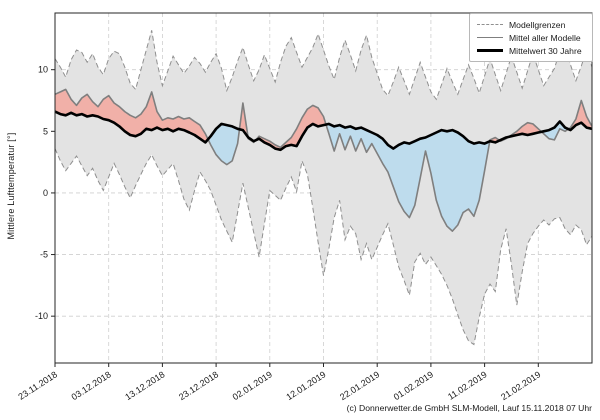 The height and width of the screenshot is (420, 600). What do you see at coordinates (43, 70) in the screenshot?
I see `y-tick-label: 10` at bounding box center [43, 70].